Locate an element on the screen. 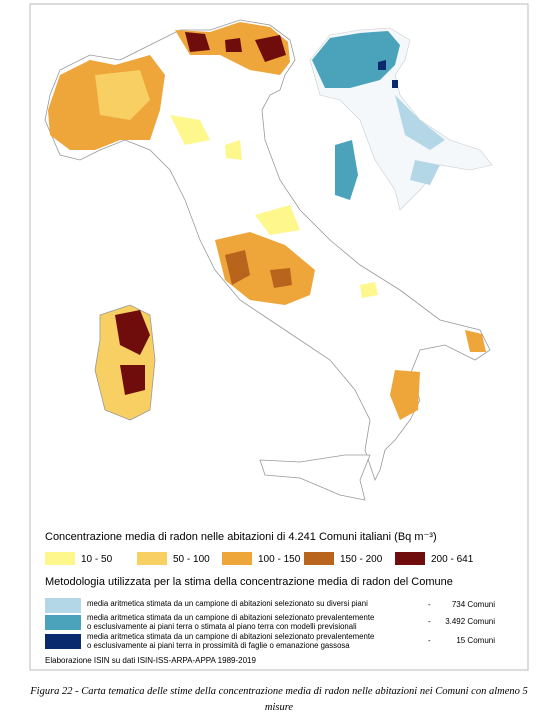 The image size is (558, 719). legend-label: 50 - 100 is located at coordinates (191, 559).